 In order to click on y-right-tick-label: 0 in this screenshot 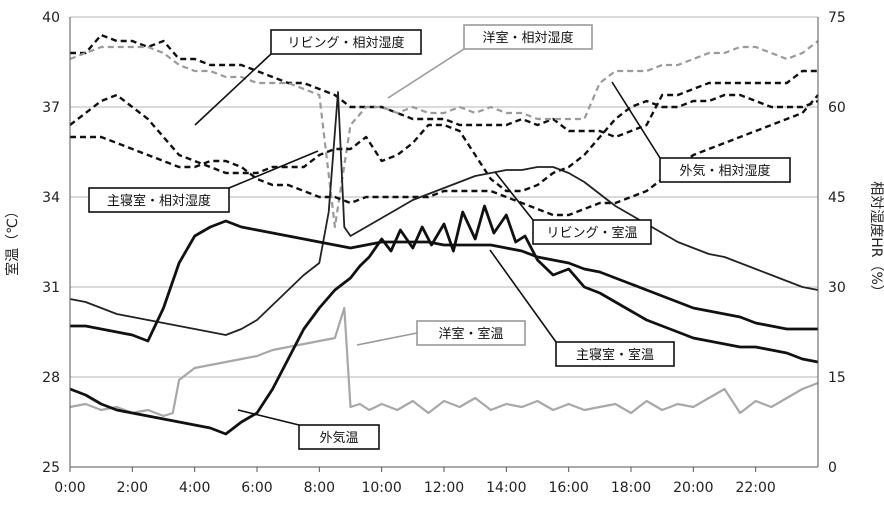, I will do `click(832, 468)`.